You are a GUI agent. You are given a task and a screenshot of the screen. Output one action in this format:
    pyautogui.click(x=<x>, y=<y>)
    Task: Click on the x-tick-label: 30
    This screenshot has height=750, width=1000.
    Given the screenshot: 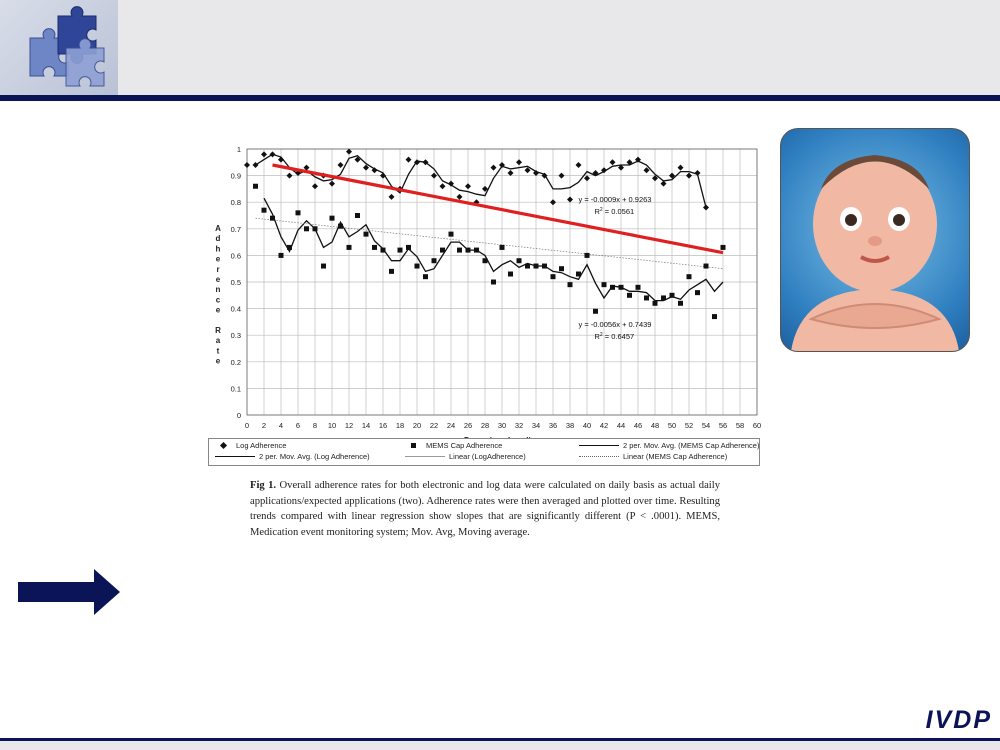 What is the action you would take?
    pyautogui.click(x=502, y=425)
    